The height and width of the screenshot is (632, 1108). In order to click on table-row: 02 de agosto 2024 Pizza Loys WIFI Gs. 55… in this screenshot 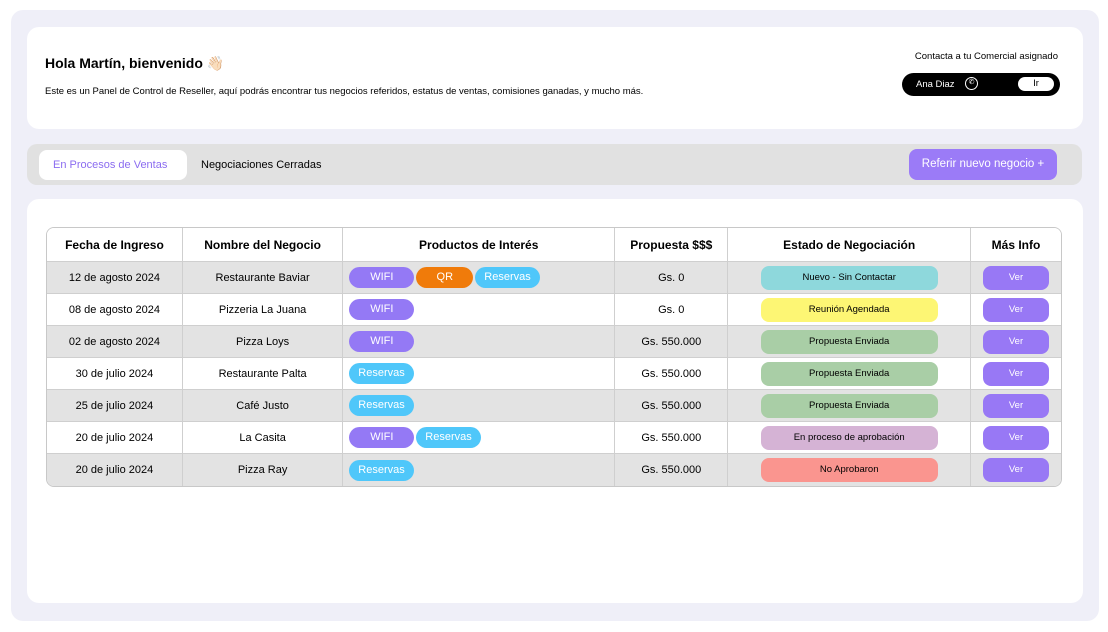, I will do `click(554, 342)`.